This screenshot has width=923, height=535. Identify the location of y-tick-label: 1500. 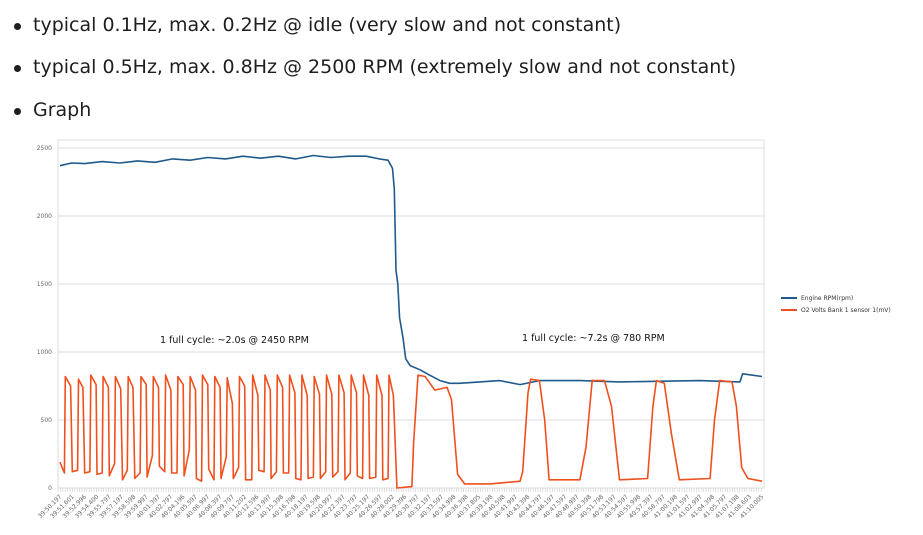
(44, 284).